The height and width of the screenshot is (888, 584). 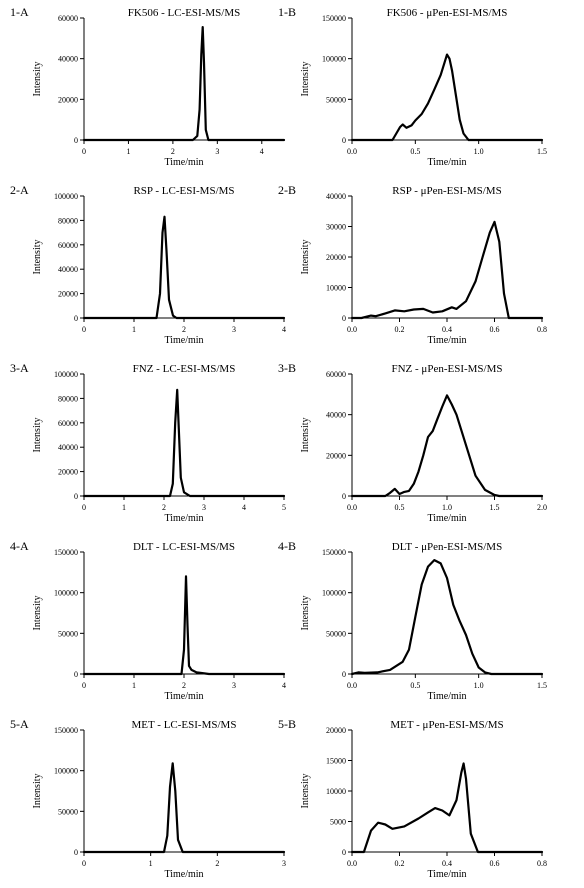 What do you see at coordinates (447, 13) in the screenshot?
I see `chart-title: FK506 - μPen-ESI-MS/MS` at bounding box center [447, 13].